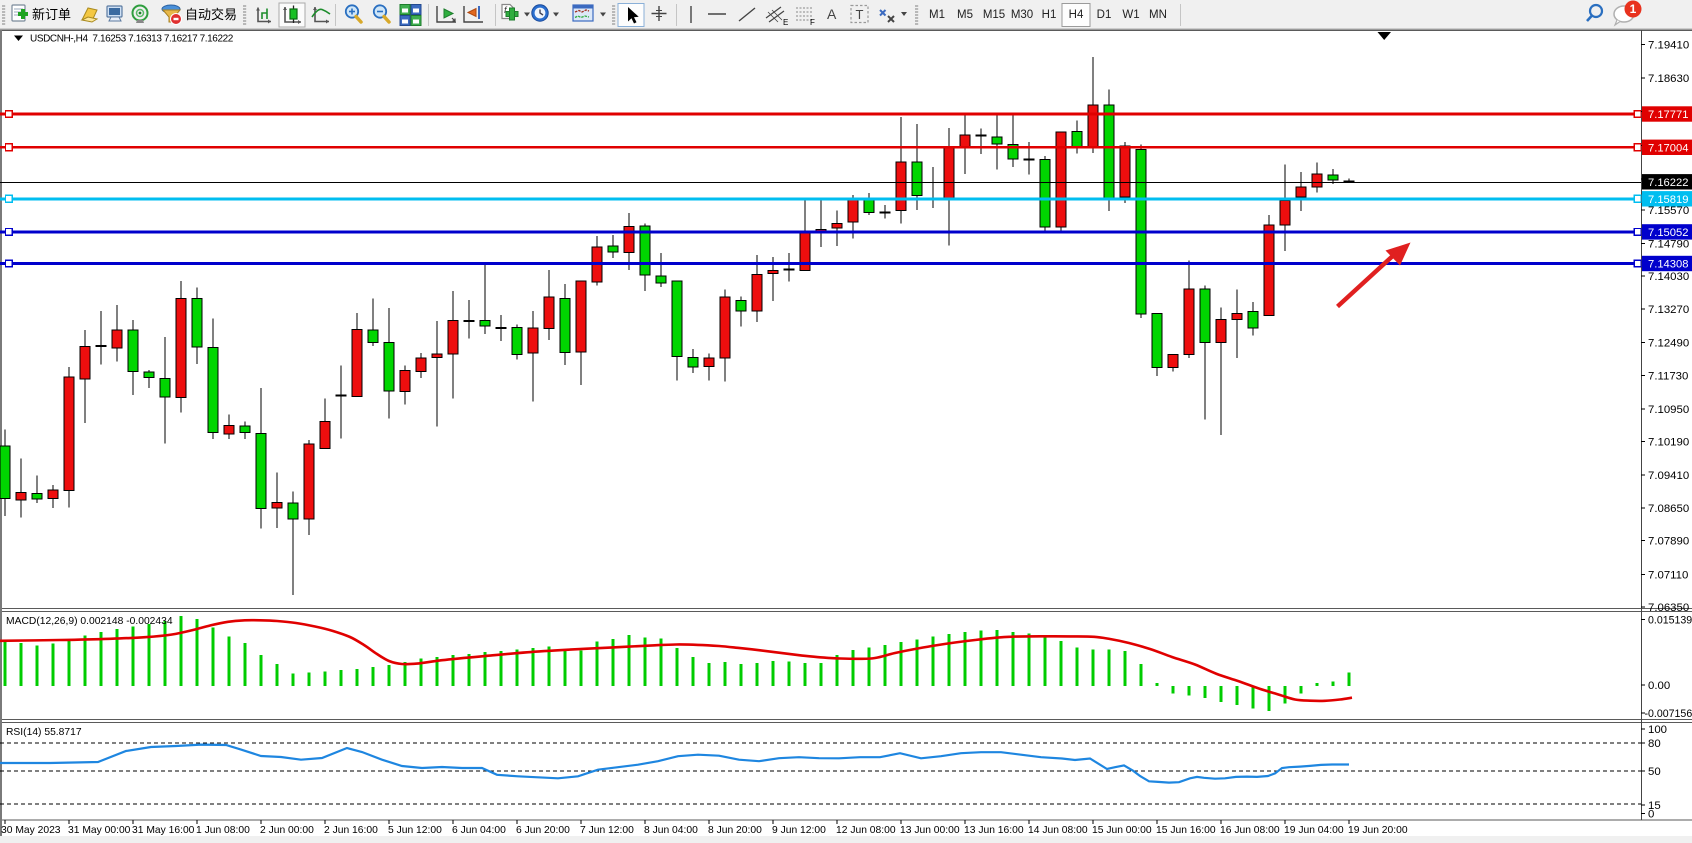 This screenshot has width=1692, height=843. I want to click on svg-text: M15, so click(994, 15).